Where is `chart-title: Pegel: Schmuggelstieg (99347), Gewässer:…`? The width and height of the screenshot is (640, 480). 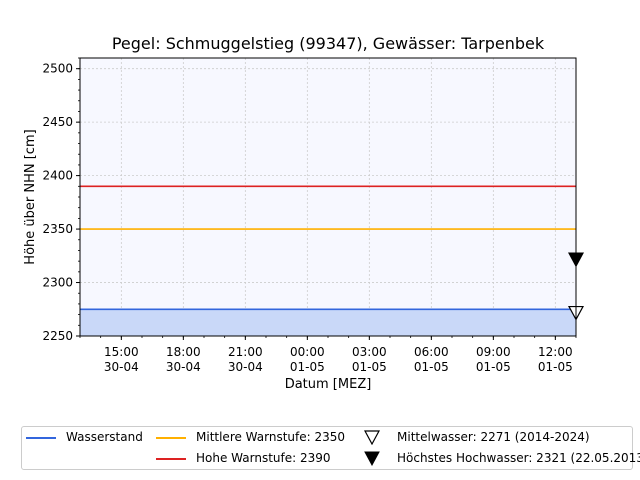 chart-title: Pegel: Schmuggelstieg (99347), Gewässer:… is located at coordinates (328, 43).